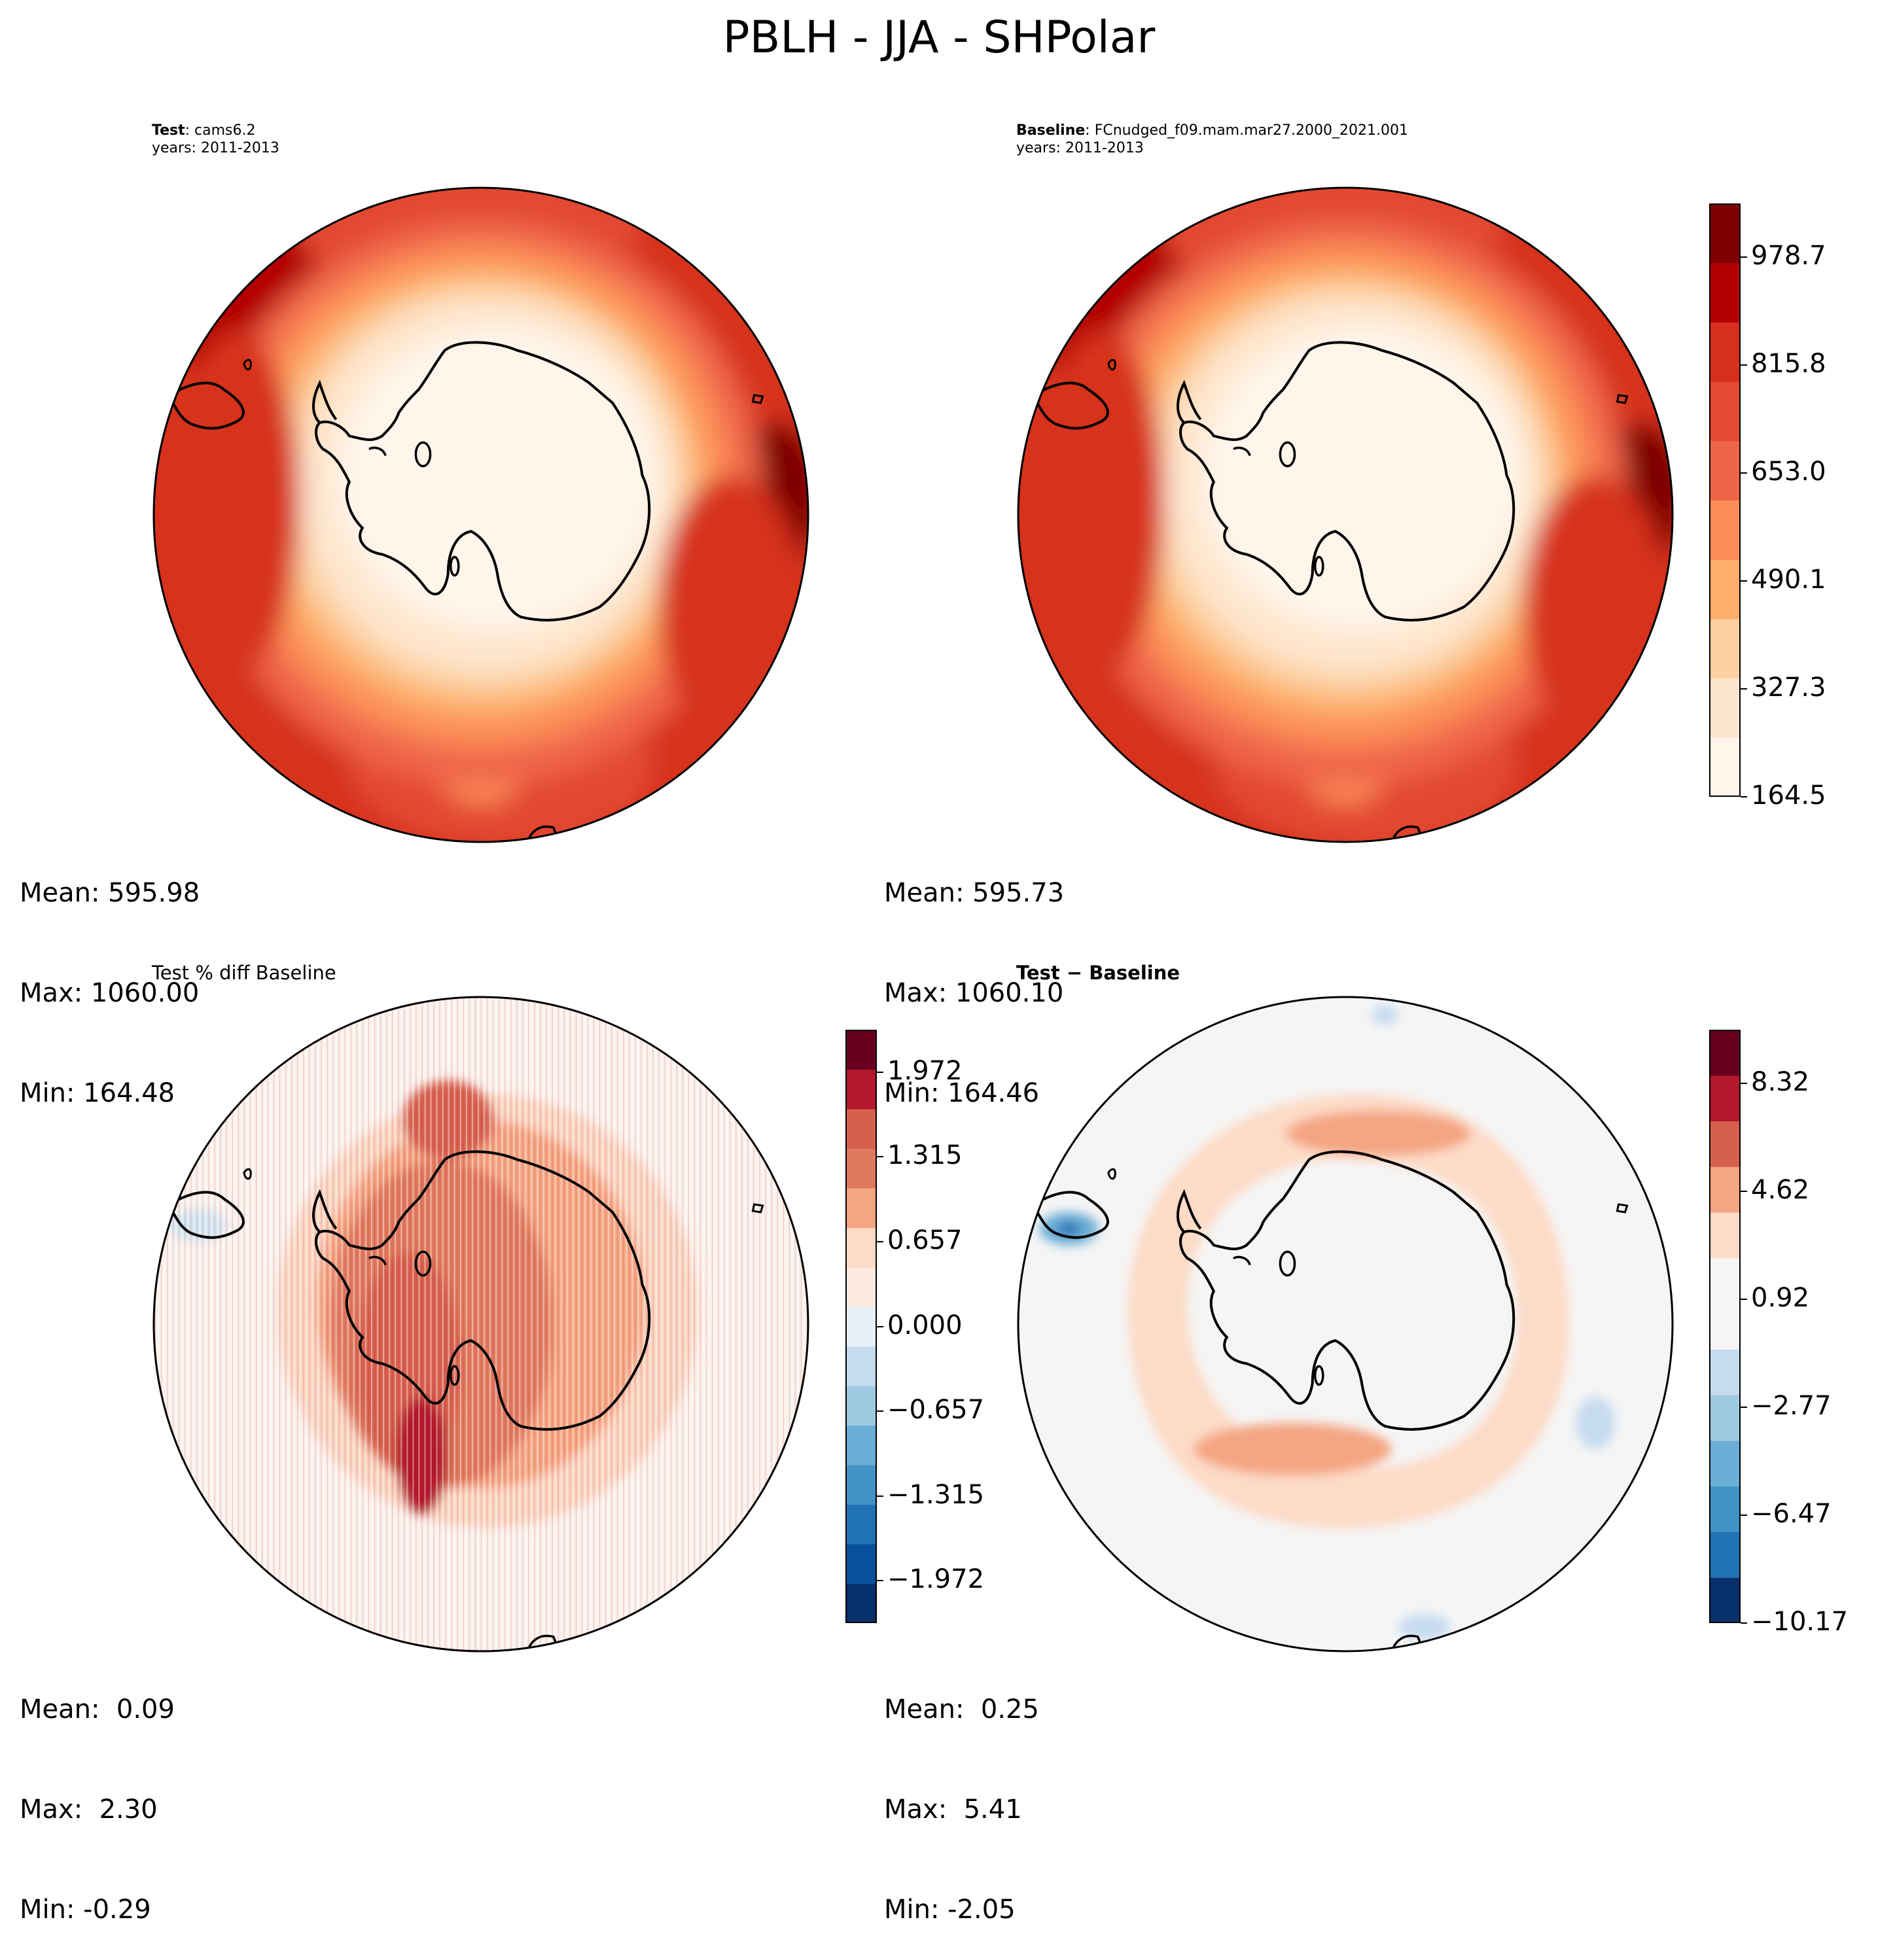  What do you see at coordinates (220, 130) in the screenshot?
I see `test-name-value: : cams6.2` at bounding box center [220, 130].